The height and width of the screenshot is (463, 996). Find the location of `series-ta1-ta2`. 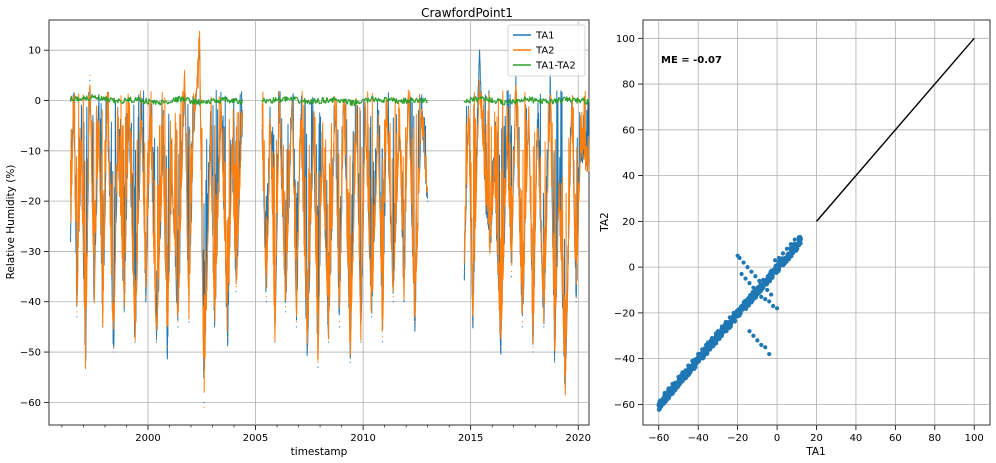

series-ta1-ta2 is located at coordinates (329, 100).